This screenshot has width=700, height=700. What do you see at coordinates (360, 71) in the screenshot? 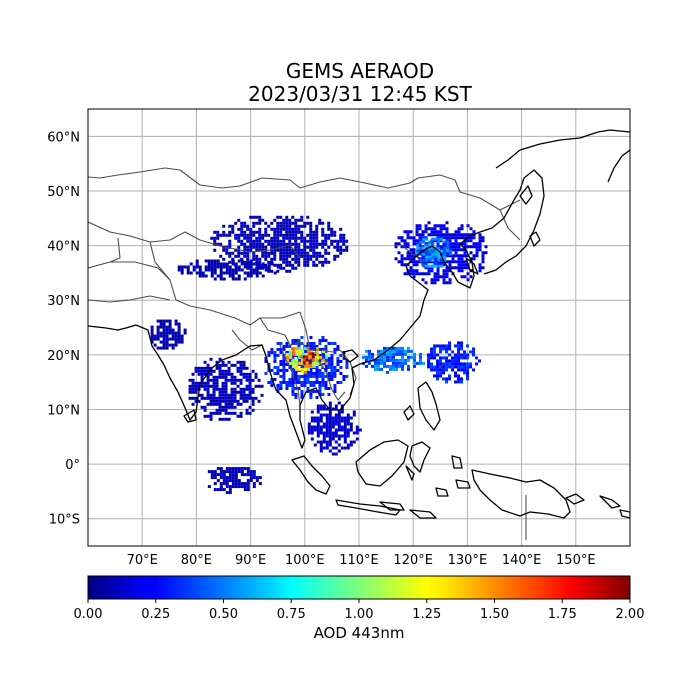
I see `map-title: GEMS AERAOD` at bounding box center [360, 71].